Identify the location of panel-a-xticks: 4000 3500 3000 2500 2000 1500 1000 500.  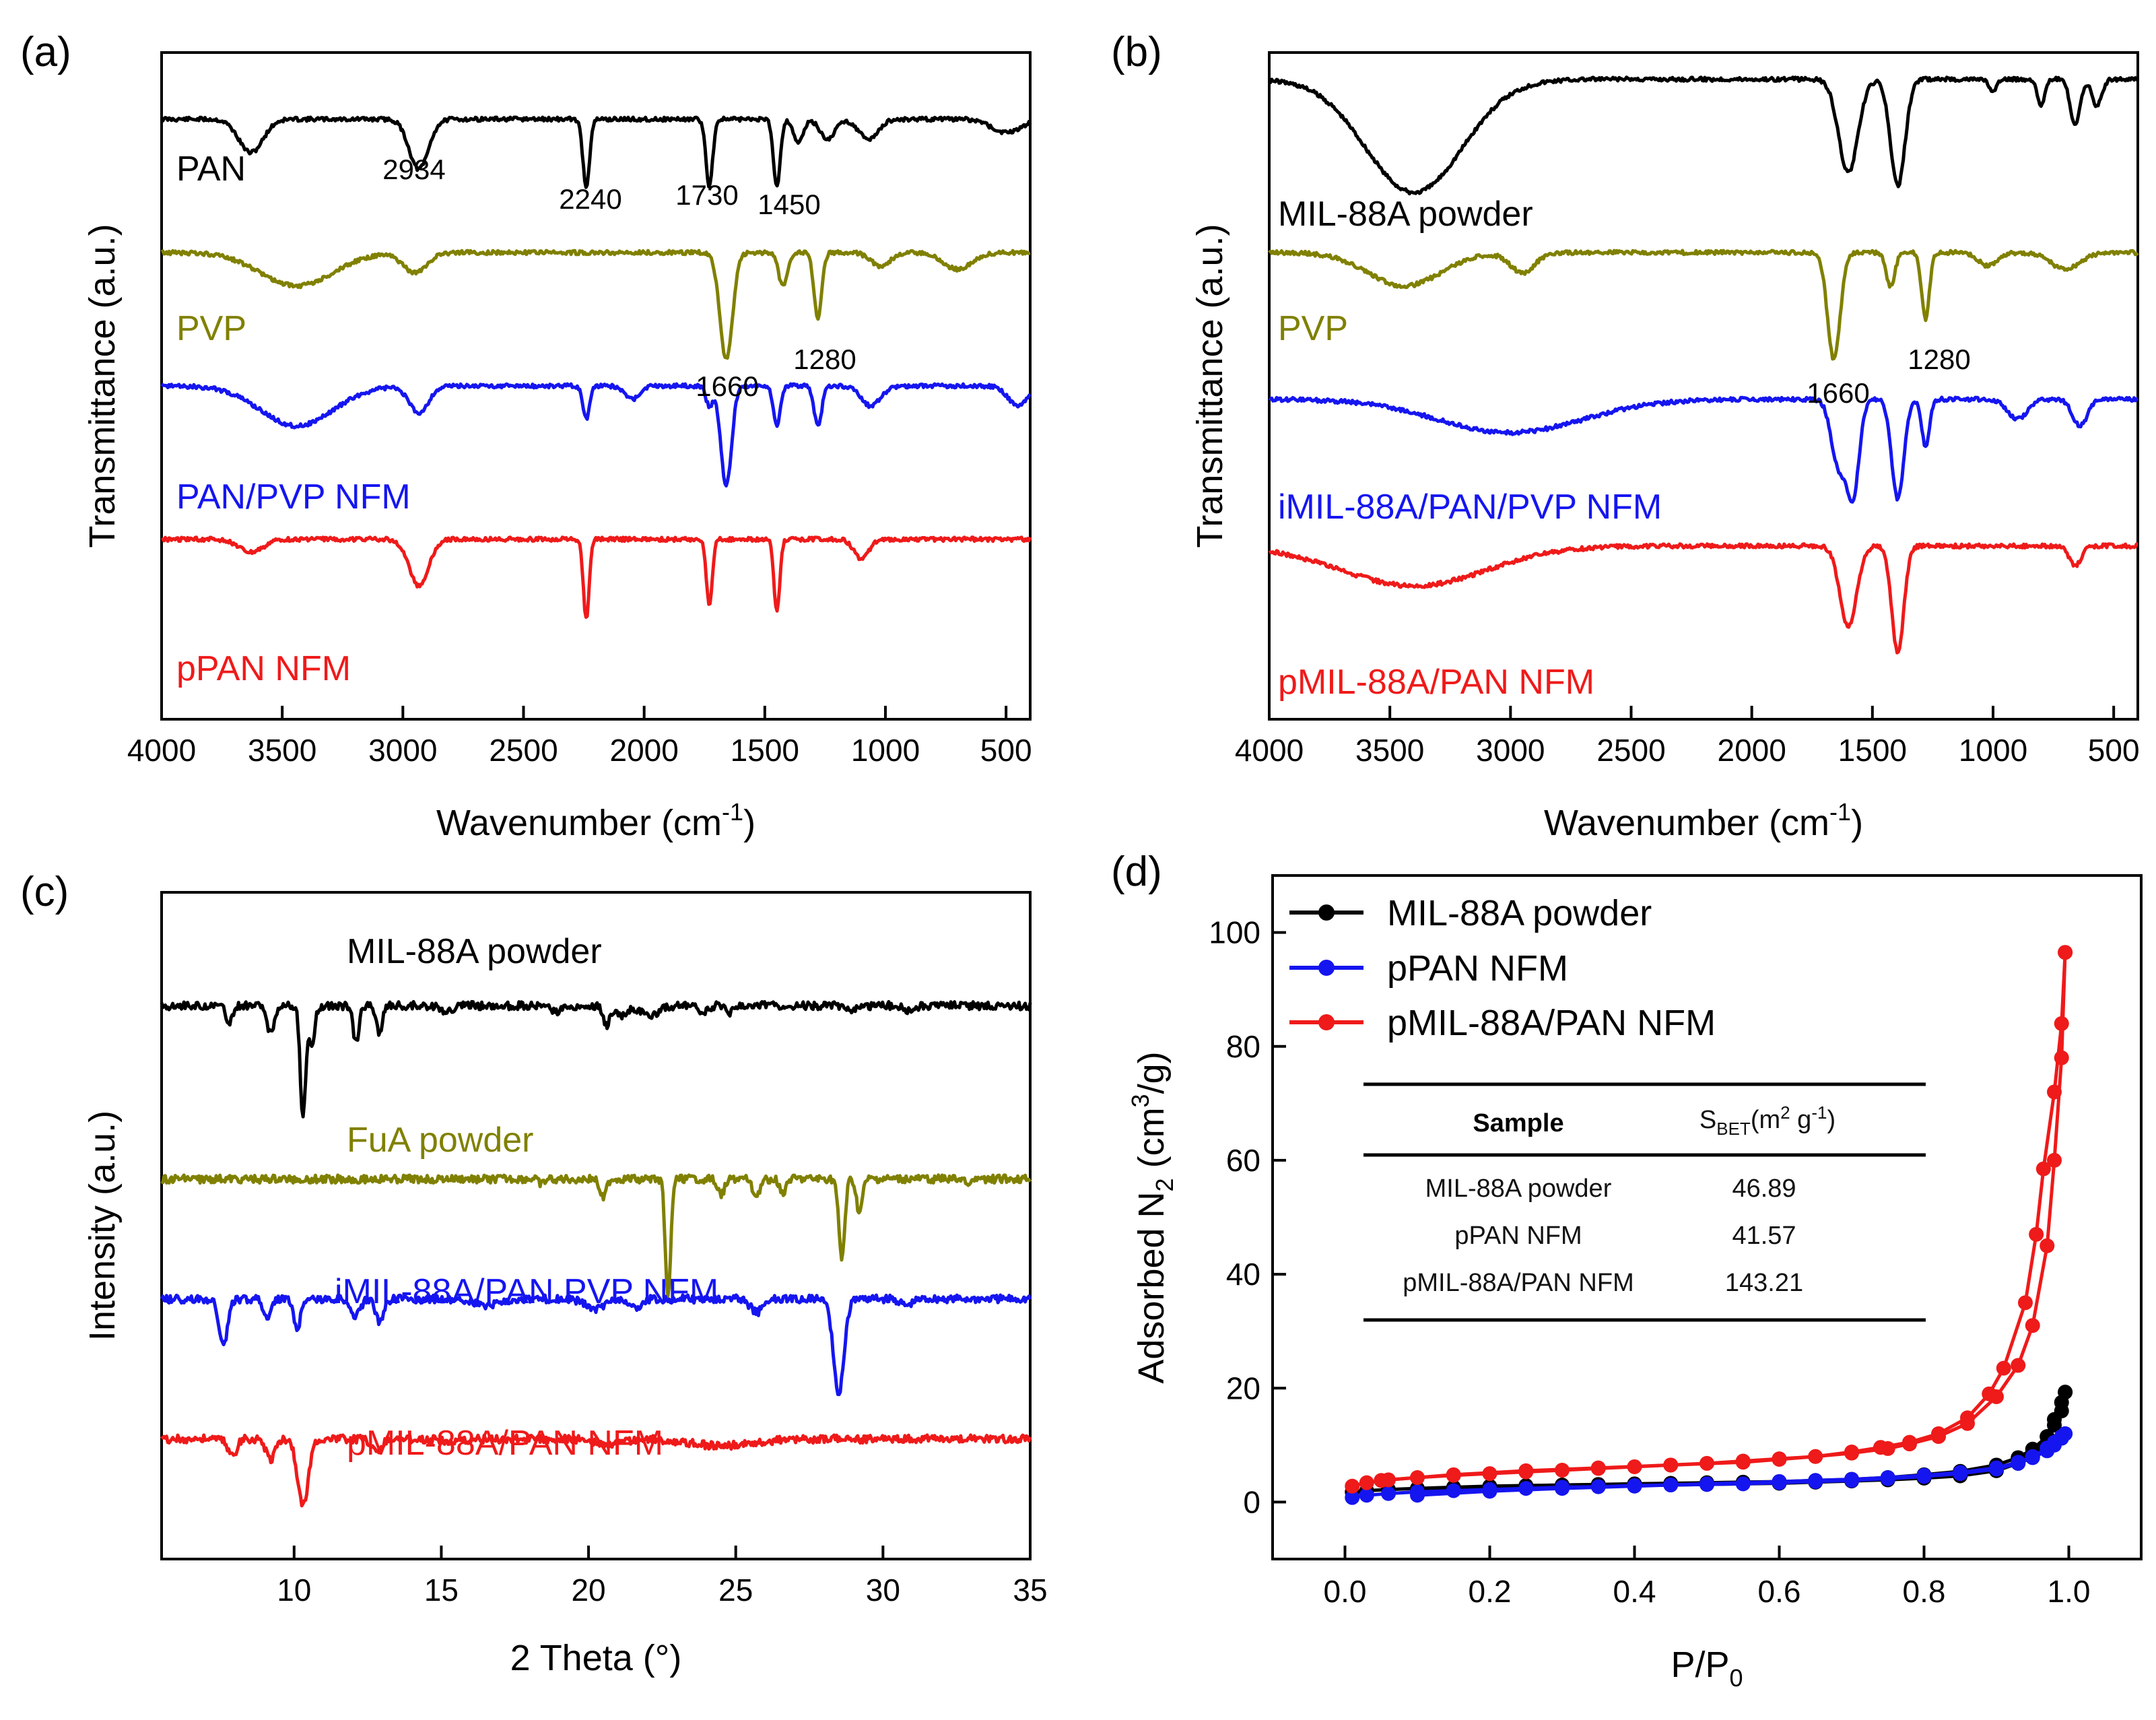
(579, 737).